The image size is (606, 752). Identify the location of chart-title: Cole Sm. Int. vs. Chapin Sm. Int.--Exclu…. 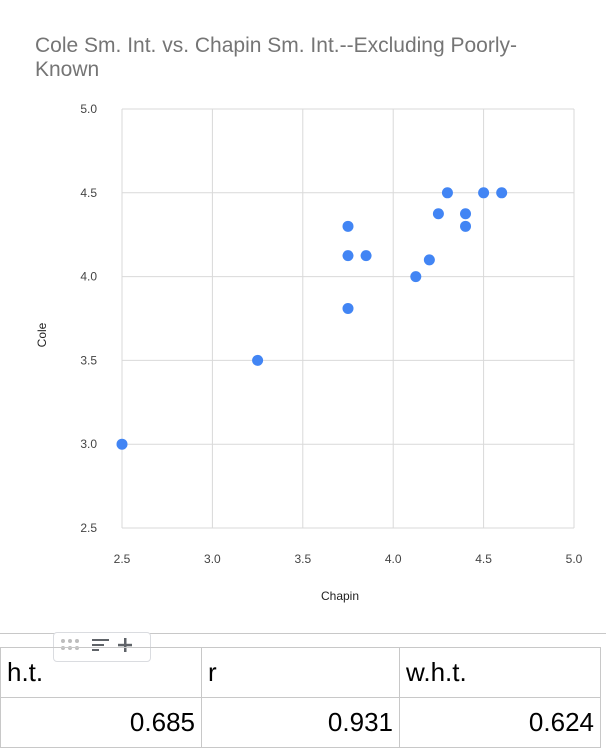
(276, 57).